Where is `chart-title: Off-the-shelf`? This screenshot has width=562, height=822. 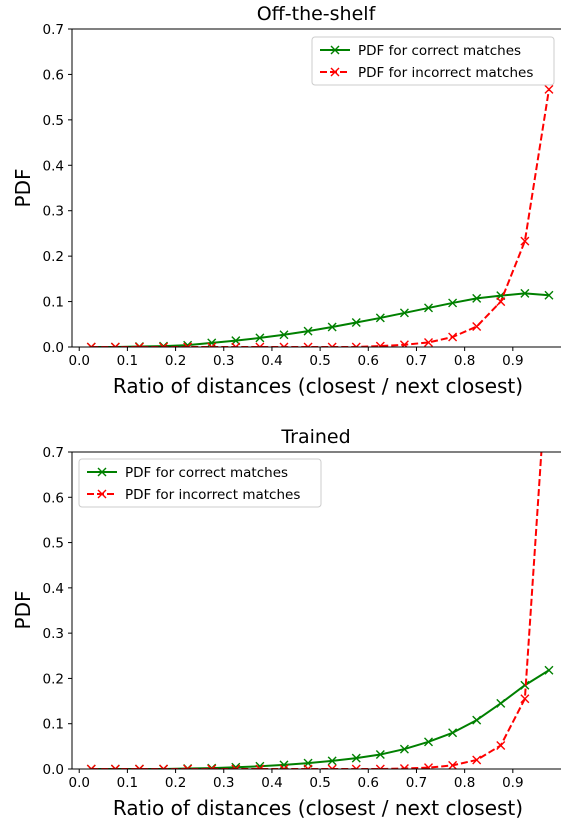
chart-title: Off-the-shelf is located at coordinates (317, 14).